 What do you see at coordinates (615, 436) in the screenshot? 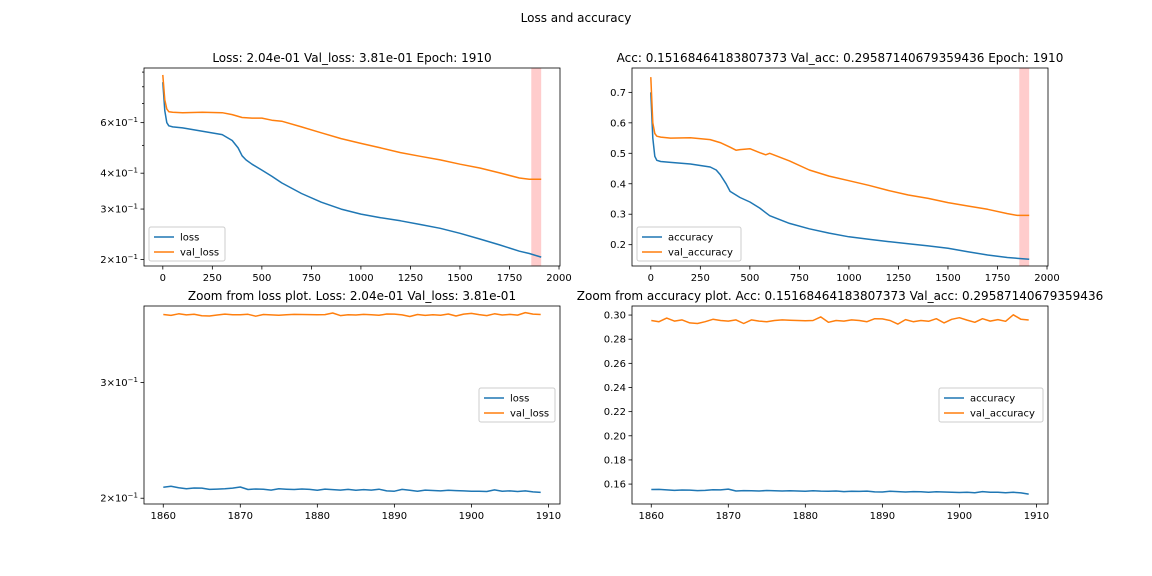
I see `y-tick-label: 0.20` at bounding box center [615, 436].